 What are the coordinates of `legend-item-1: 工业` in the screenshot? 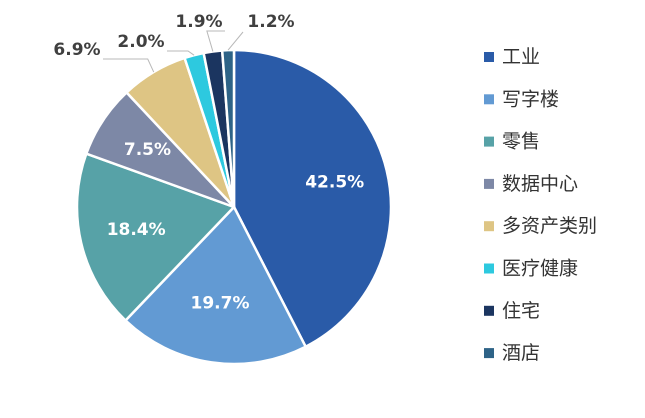 It's located at (512, 57).